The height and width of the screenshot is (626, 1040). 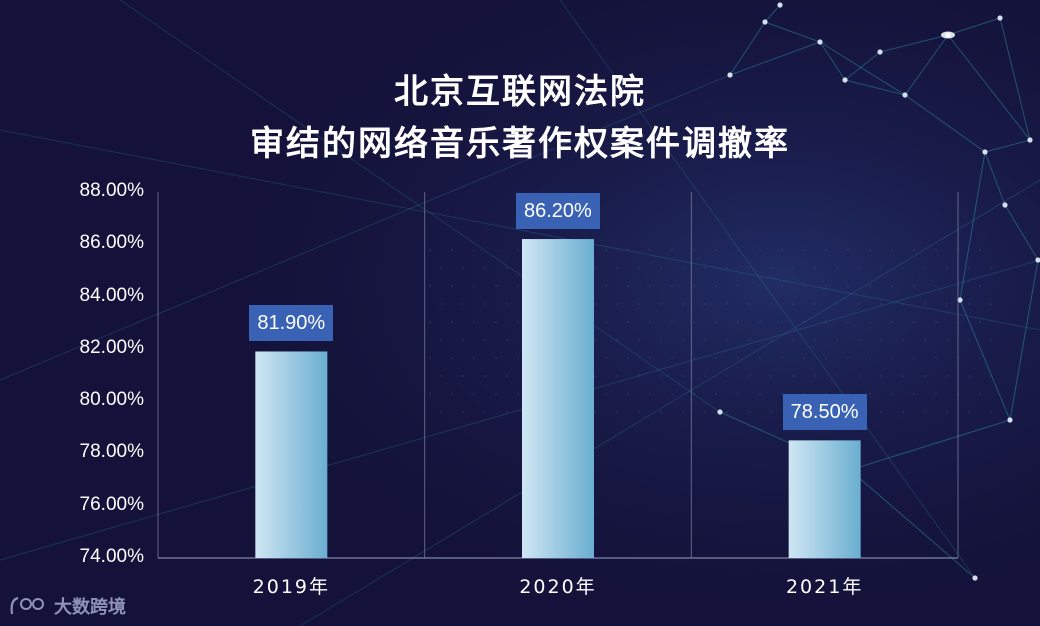 I want to click on chart-title-line-2: 审结的网络音乐著作权案件调撤率, so click(x=520, y=144).